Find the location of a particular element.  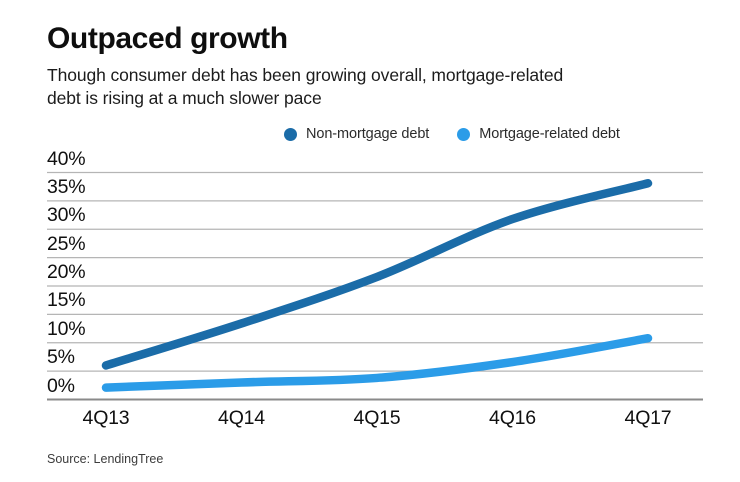

x-axis-tick-label: 4Q17 is located at coordinates (648, 418).